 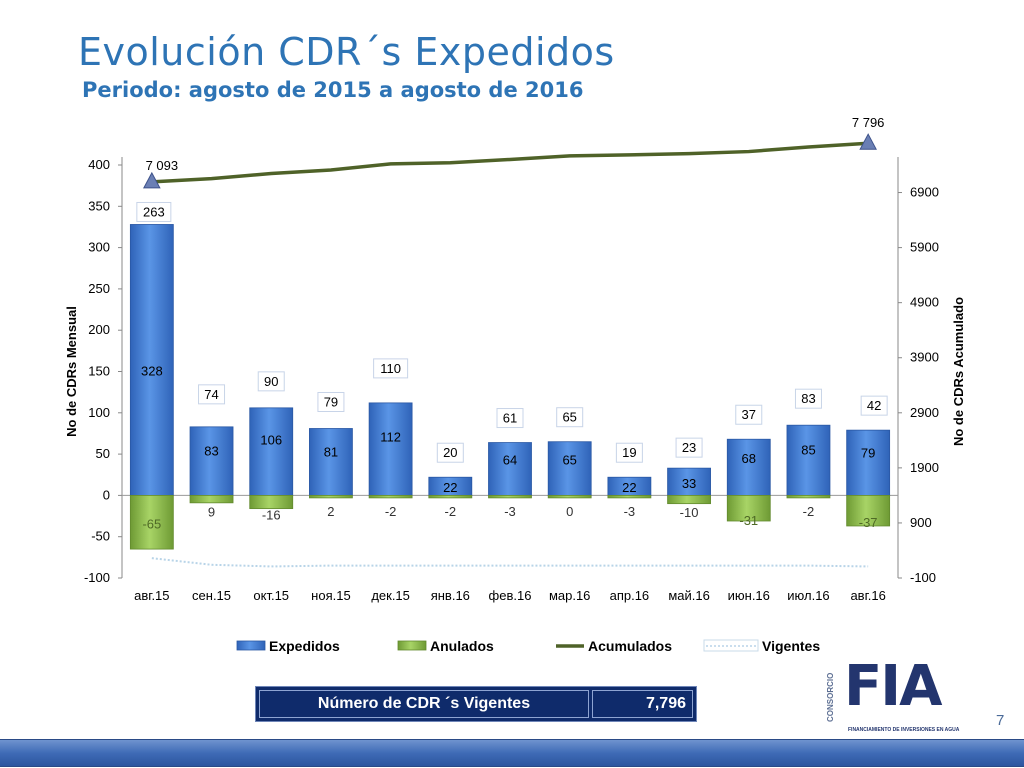 I want to click on vigentes-line, so click(x=510, y=562).